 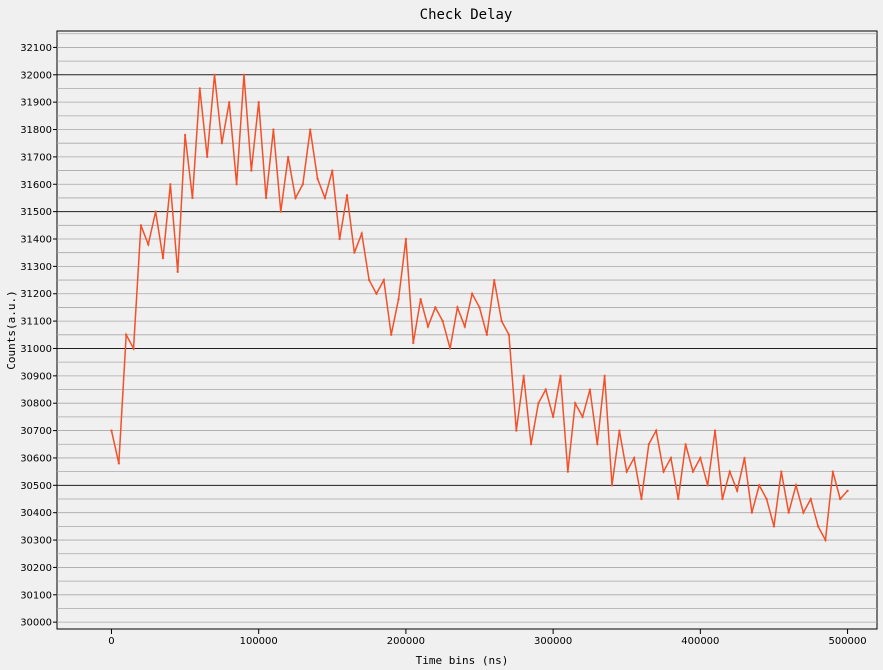 I want to click on x-tick-label: 500000, so click(x=847, y=641).